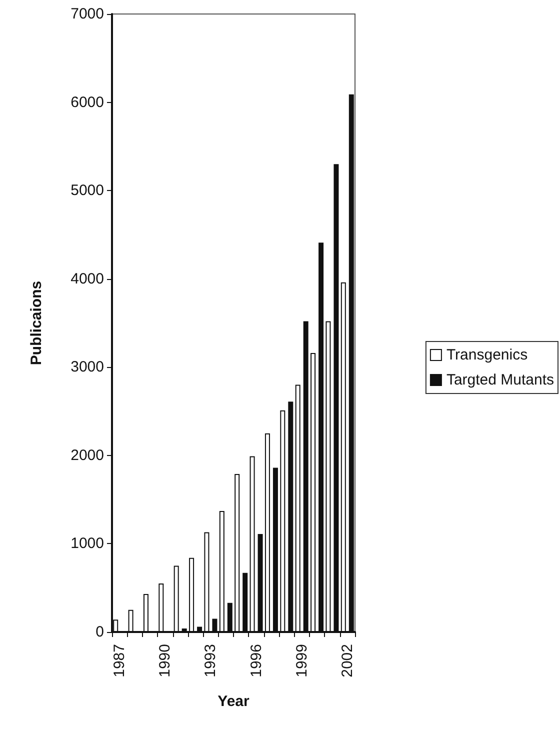 The image size is (560, 735). I want to click on y-tick-label: 2000, so click(87, 455).